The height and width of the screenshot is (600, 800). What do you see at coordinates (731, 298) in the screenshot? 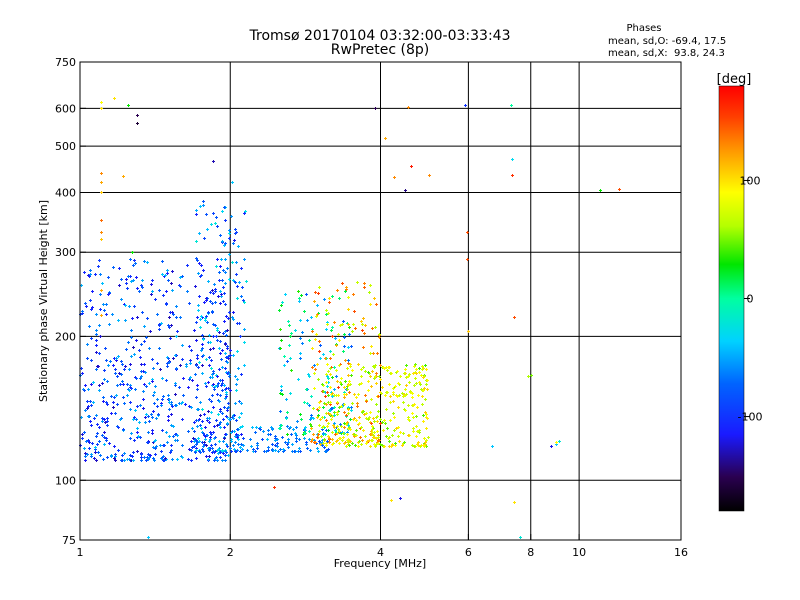
I see `colorbar` at bounding box center [731, 298].